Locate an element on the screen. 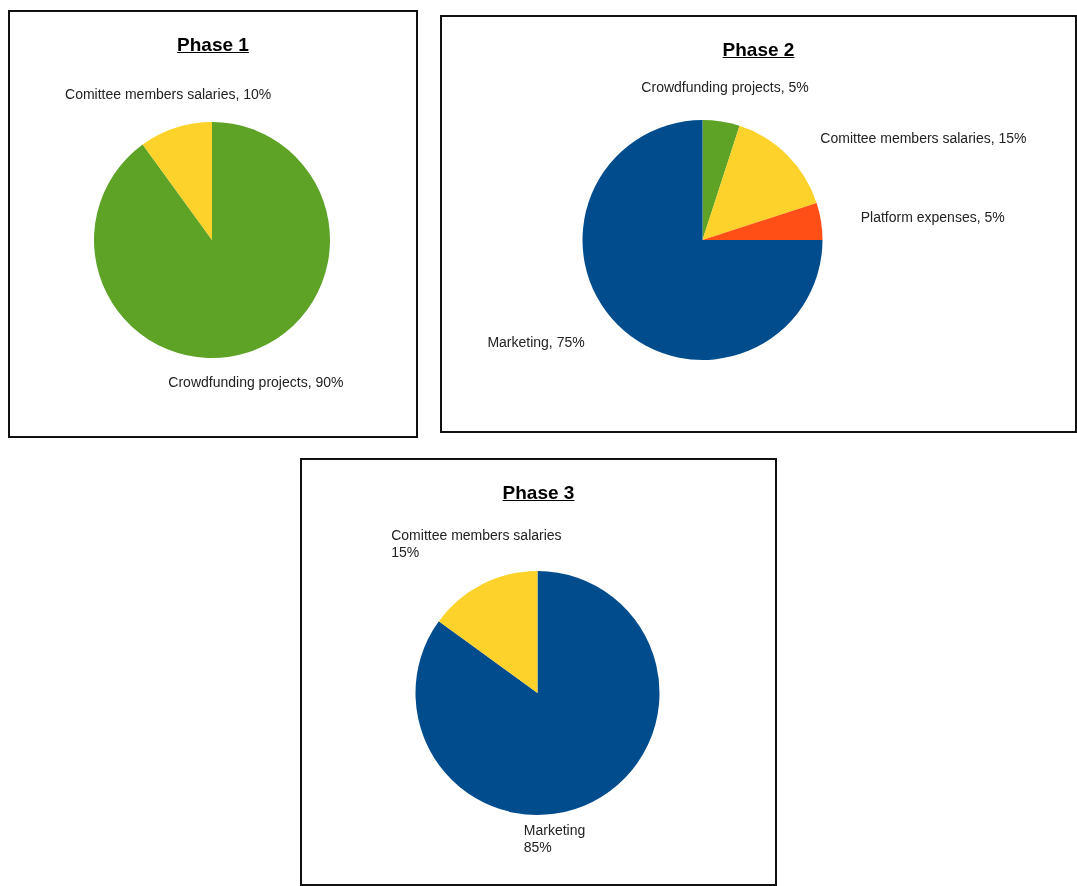 This screenshot has width=1077, height=886. slice-label: Comittee members salaries, 15% is located at coordinates (923, 138).